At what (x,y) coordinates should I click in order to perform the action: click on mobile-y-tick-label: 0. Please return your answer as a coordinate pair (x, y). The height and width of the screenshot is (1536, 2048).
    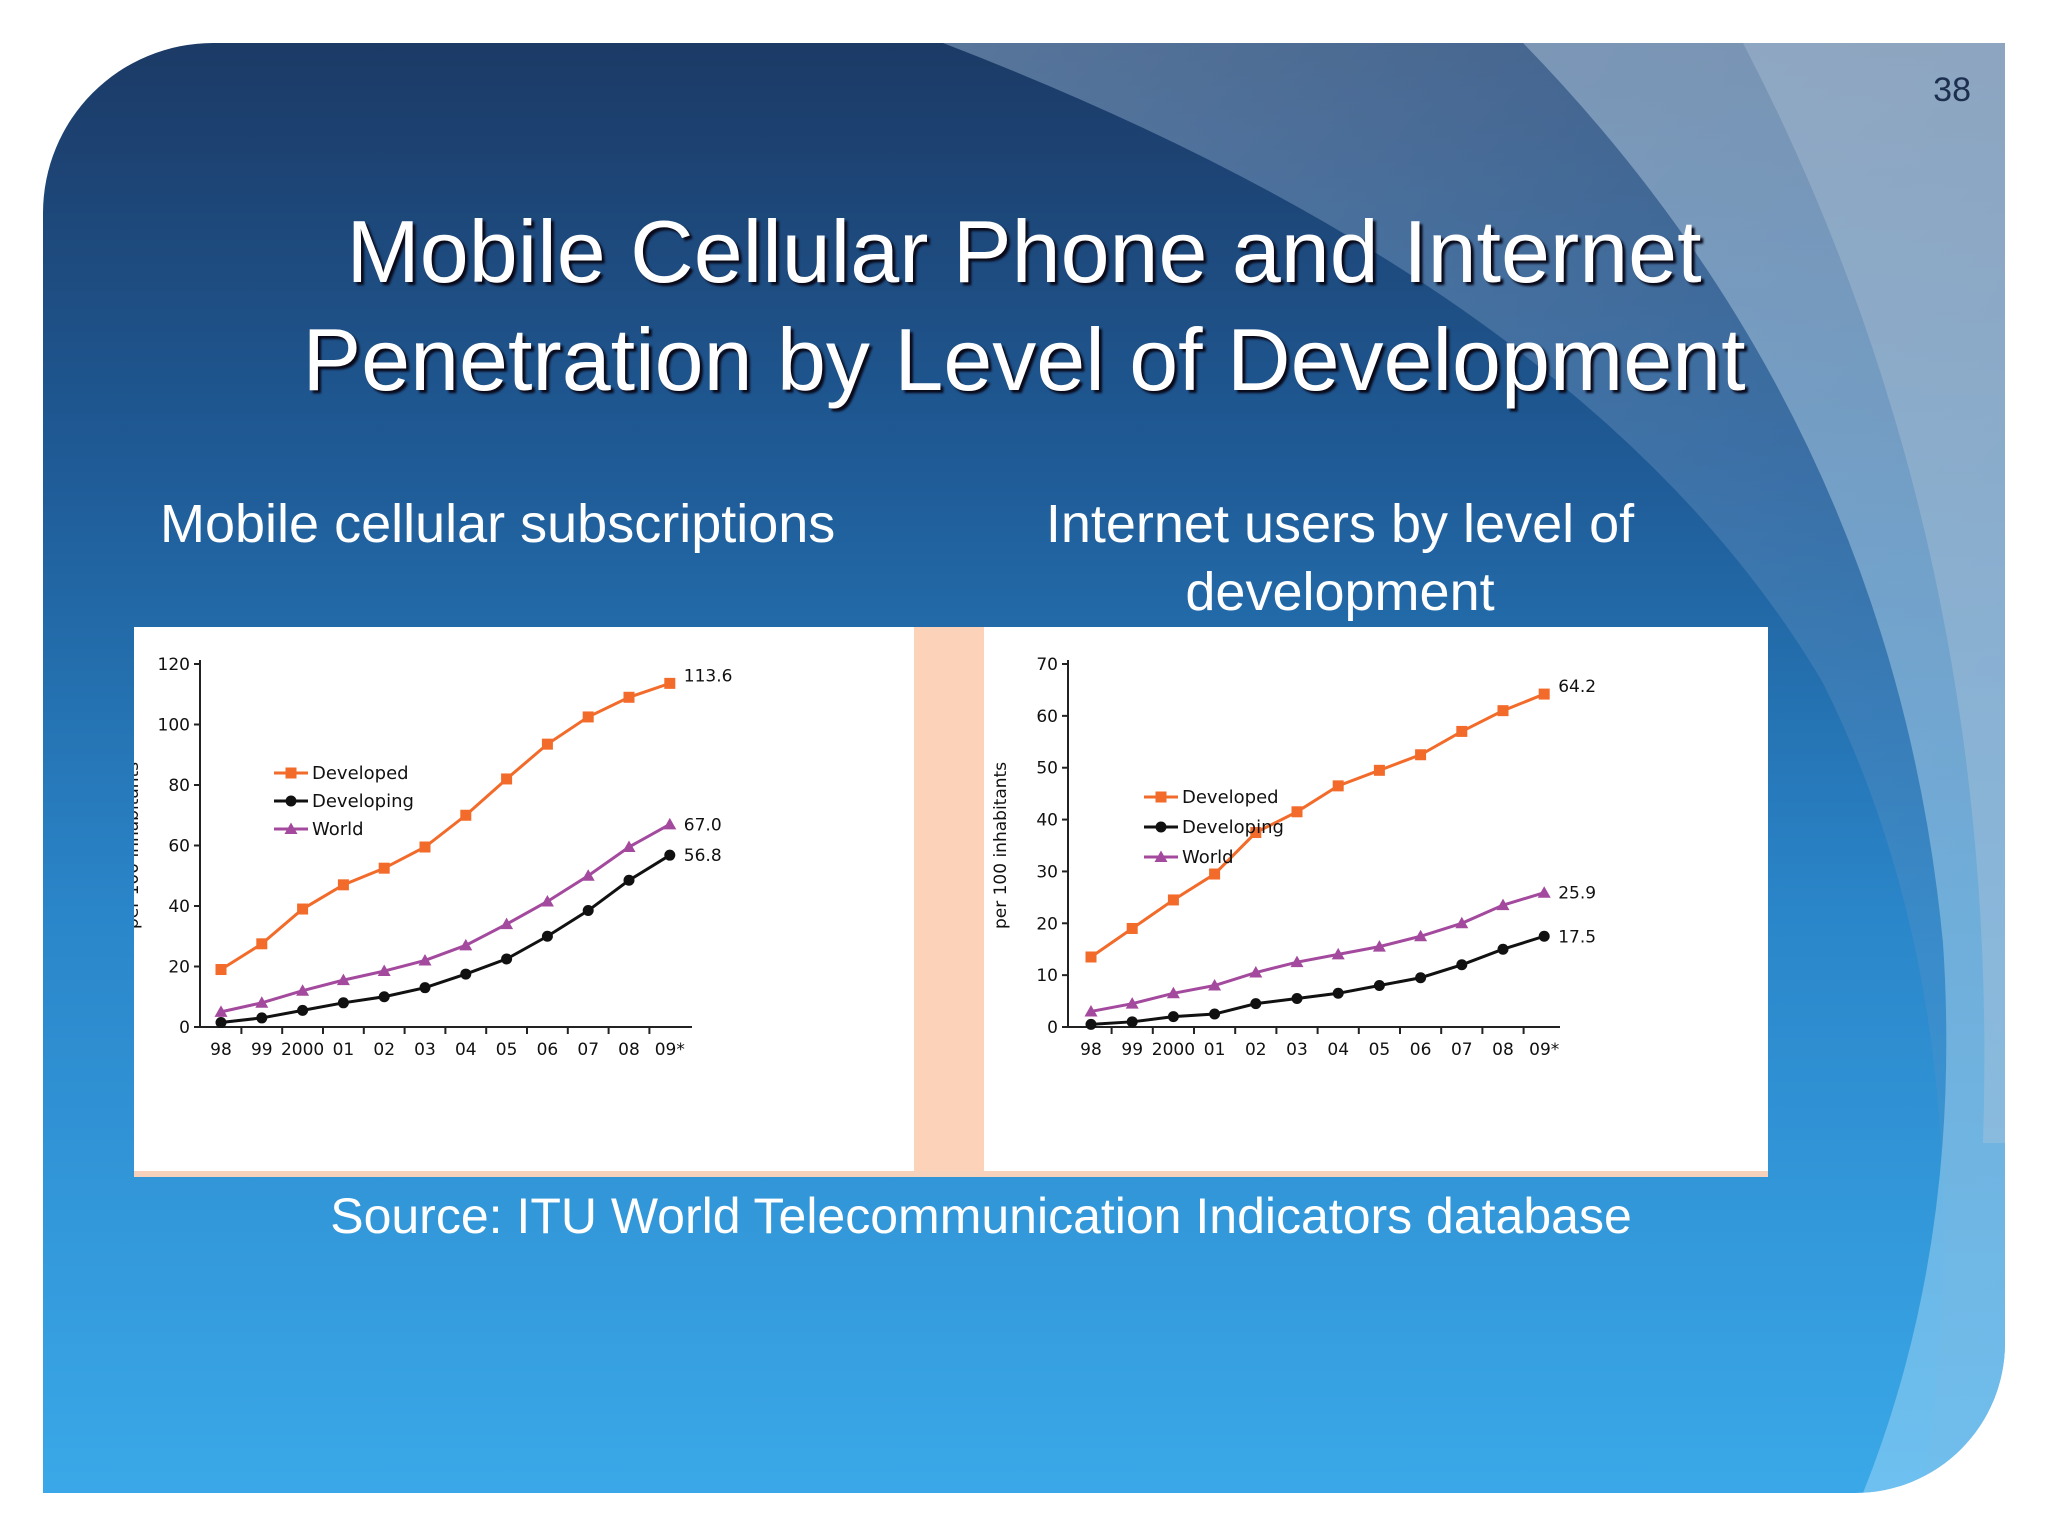
    Looking at the image, I should click on (184, 1028).